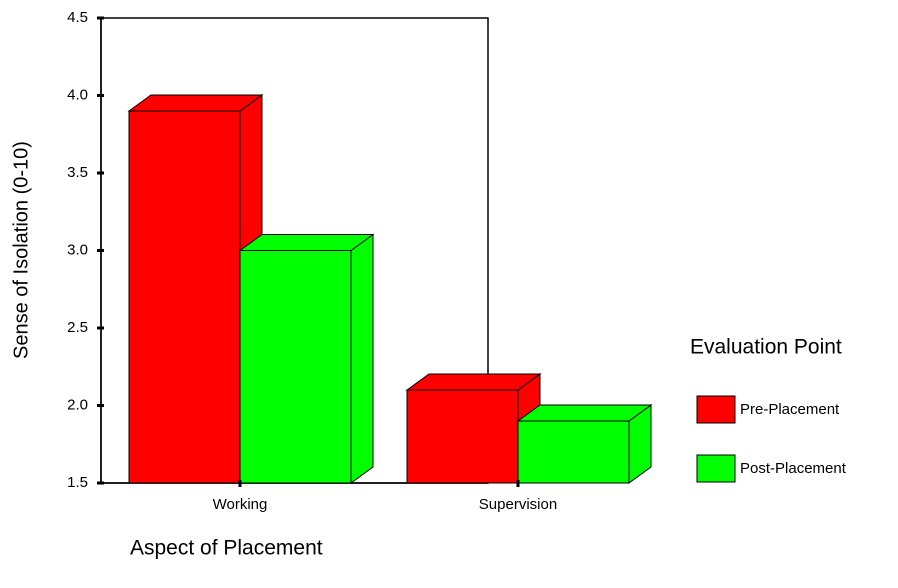 The image size is (898, 588). What do you see at coordinates (77, 249) in the screenshot?
I see `y-tick-label: 3.0` at bounding box center [77, 249].